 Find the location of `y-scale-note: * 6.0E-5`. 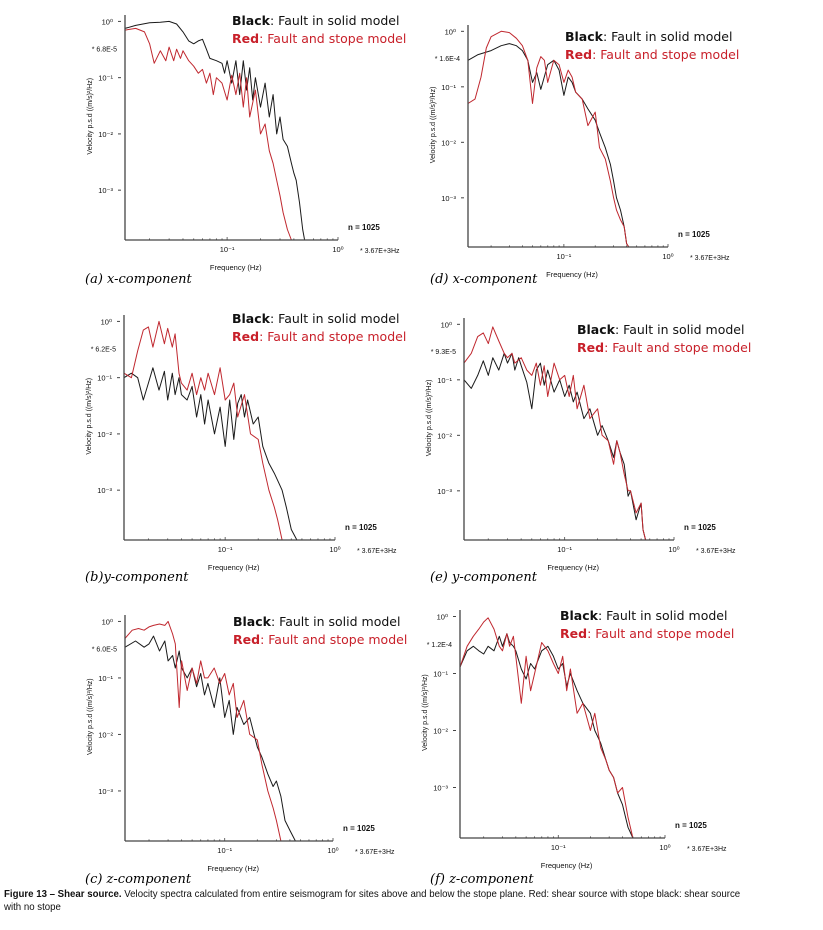

y-scale-note: * 6.0E-5 is located at coordinates (104, 650).